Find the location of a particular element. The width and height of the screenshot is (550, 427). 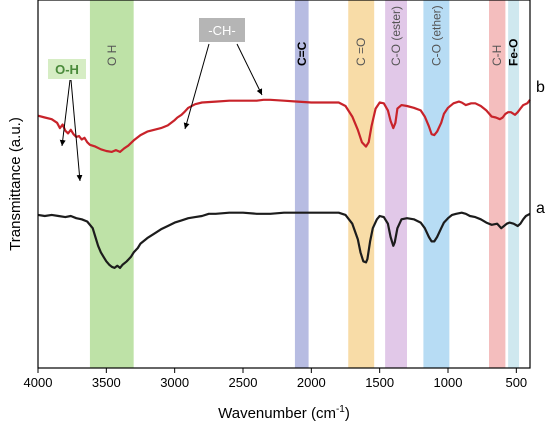

x-tick-label-3000: 3000 is located at coordinates (174, 382).